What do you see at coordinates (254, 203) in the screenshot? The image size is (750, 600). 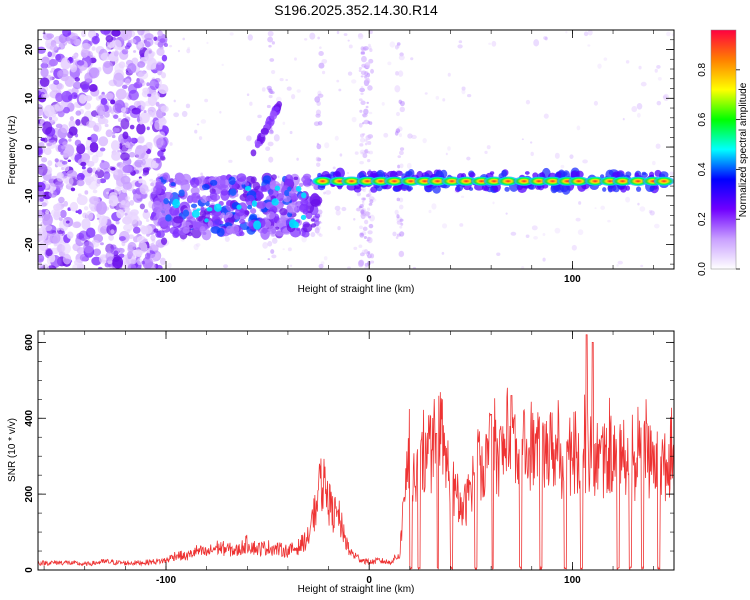 I see `band-hot-blob` at bounding box center [254, 203].